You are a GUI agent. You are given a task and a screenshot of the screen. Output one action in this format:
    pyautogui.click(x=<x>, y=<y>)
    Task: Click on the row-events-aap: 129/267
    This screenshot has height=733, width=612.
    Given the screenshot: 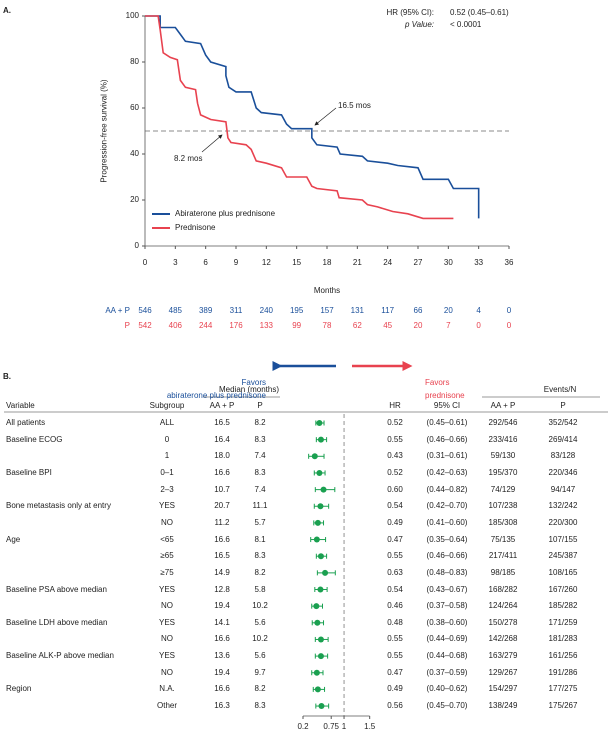 What is the action you would take?
    pyautogui.click(x=503, y=672)
    